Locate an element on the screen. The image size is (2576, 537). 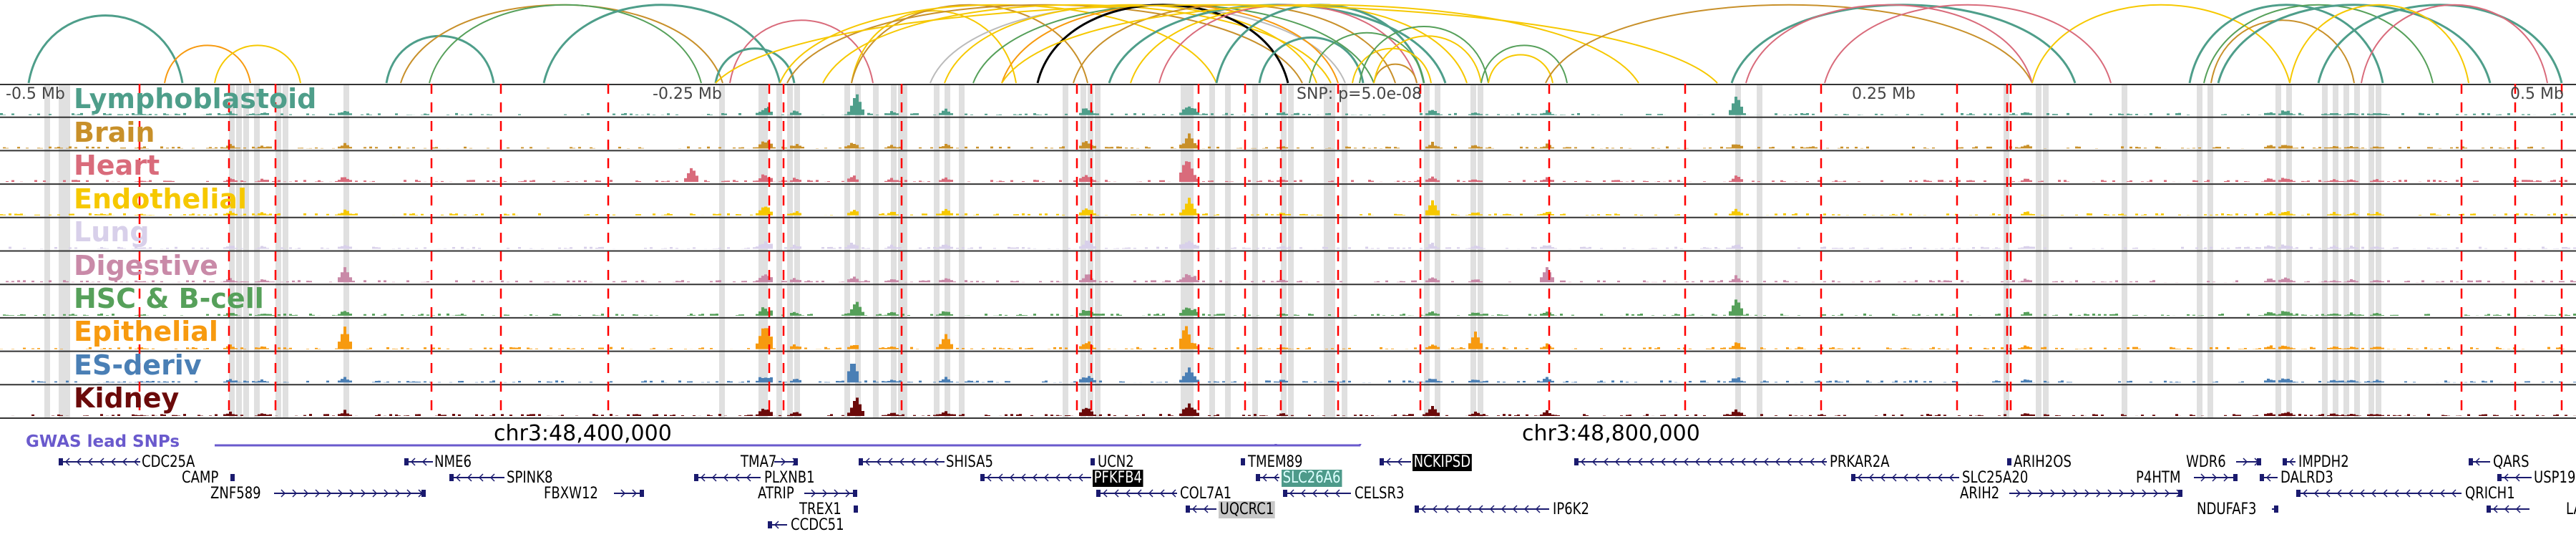
gene-shisa5: SHISA5 is located at coordinates (969, 462).